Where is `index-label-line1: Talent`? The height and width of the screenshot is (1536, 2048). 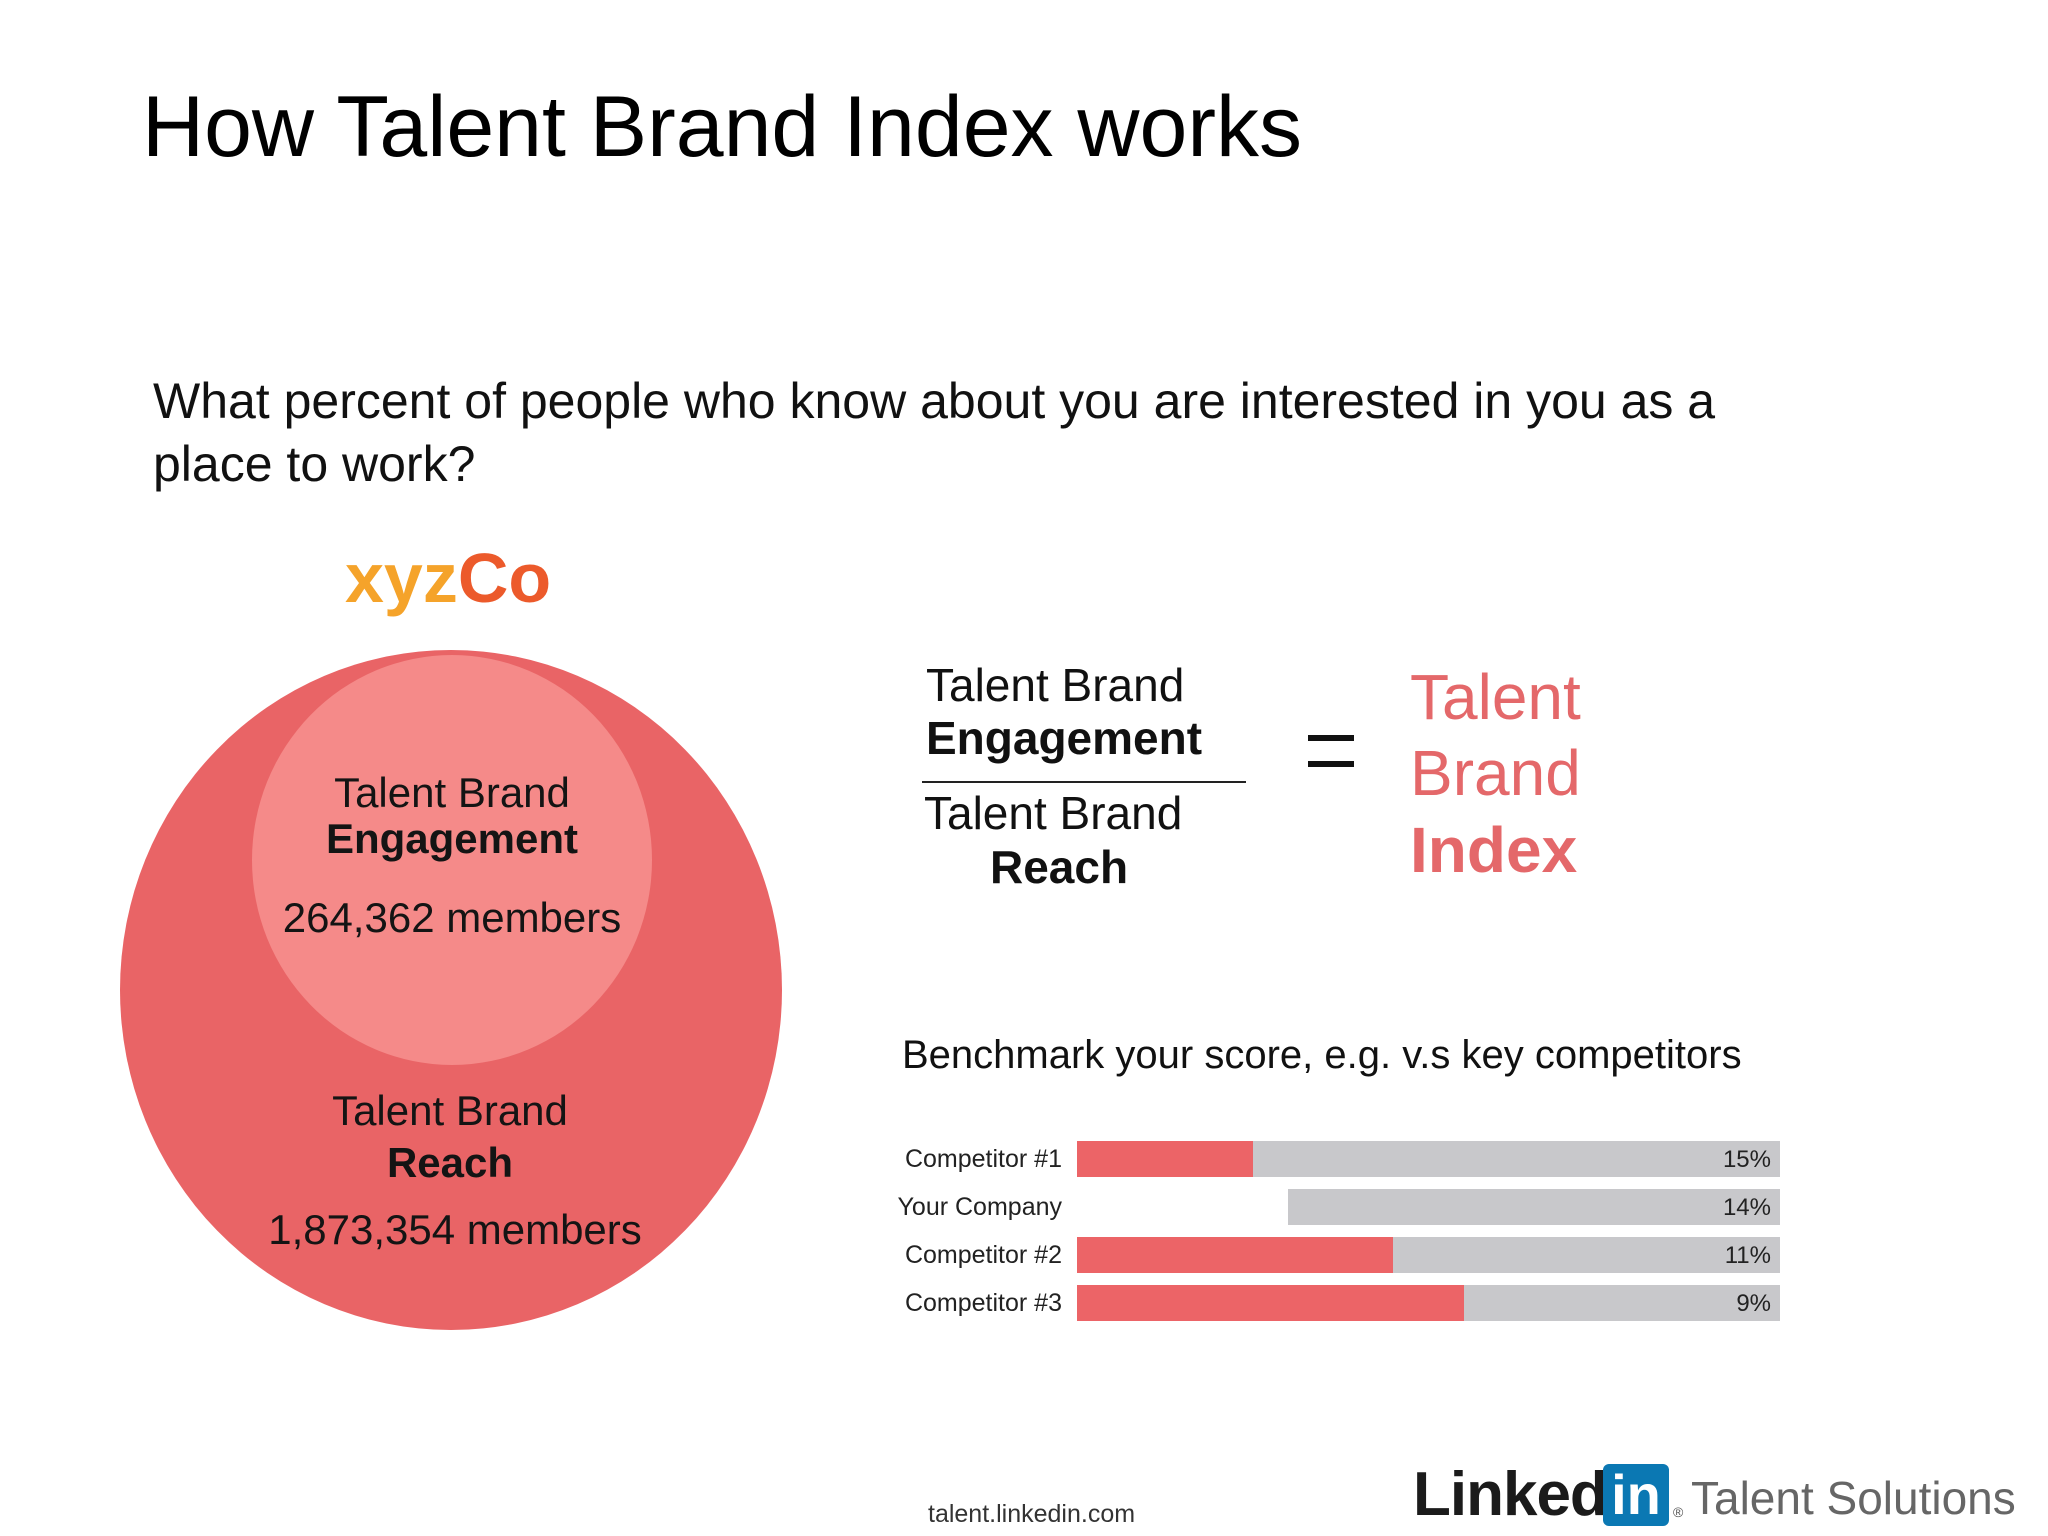
index-label-line1: Talent is located at coordinates (1495, 697).